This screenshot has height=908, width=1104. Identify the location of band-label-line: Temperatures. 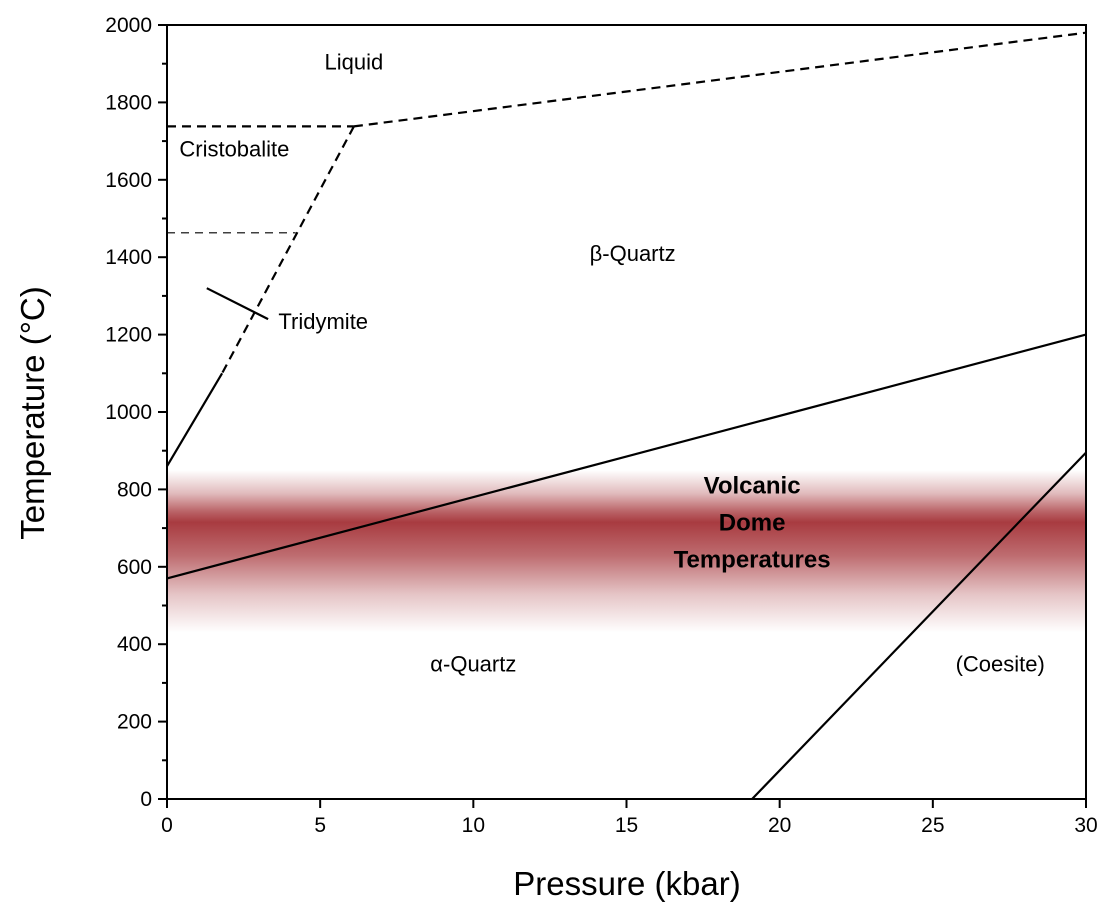
(752, 559).